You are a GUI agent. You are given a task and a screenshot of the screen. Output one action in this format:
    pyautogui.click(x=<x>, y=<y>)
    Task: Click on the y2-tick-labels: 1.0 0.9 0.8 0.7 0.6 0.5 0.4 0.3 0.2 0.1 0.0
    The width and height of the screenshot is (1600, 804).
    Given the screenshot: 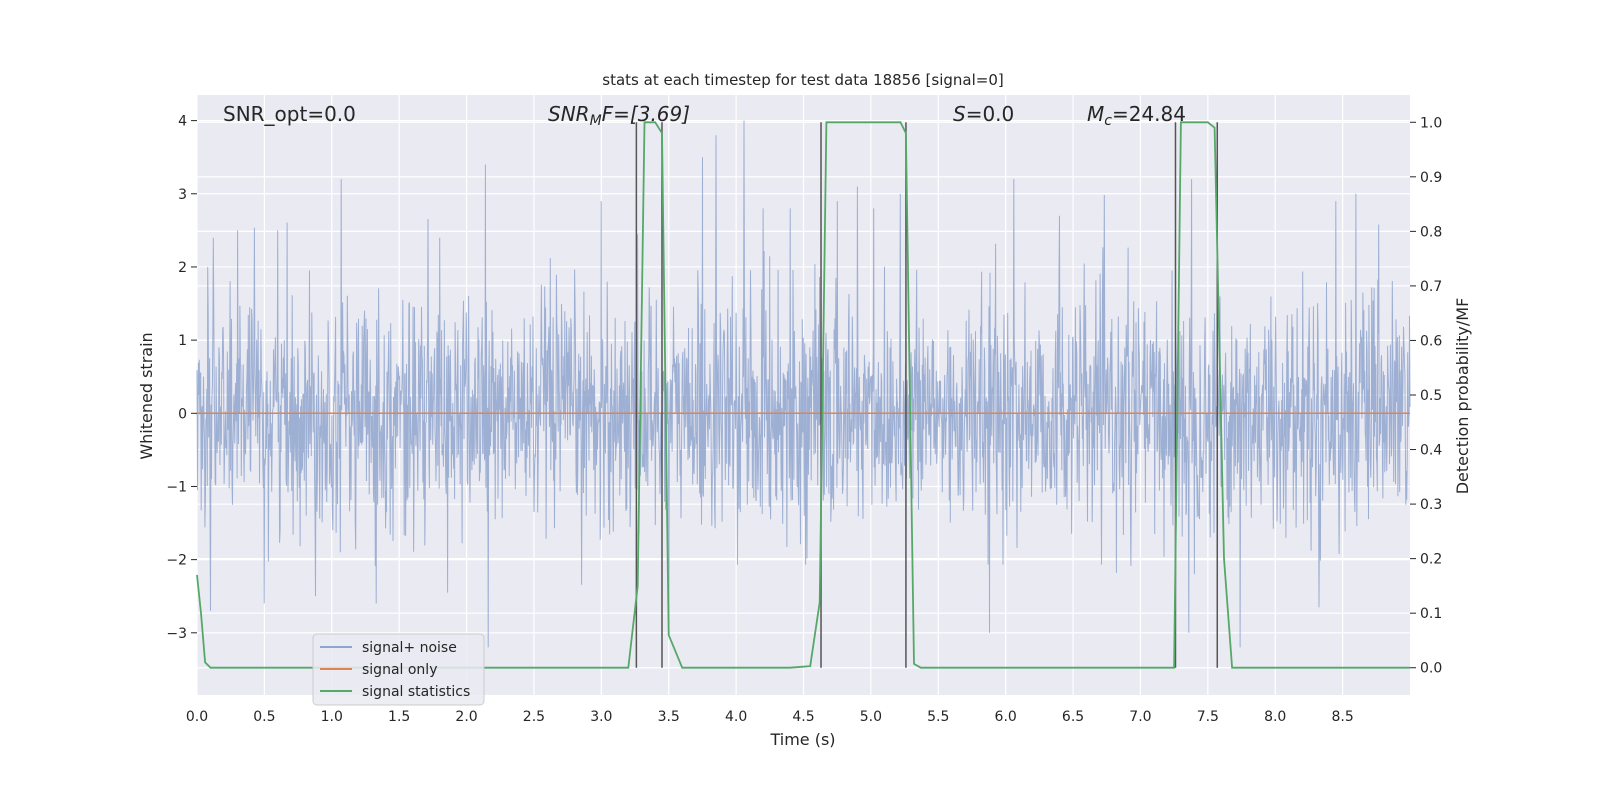 What is the action you would take?
    pyautogui.click(x=1426, y=395)
    